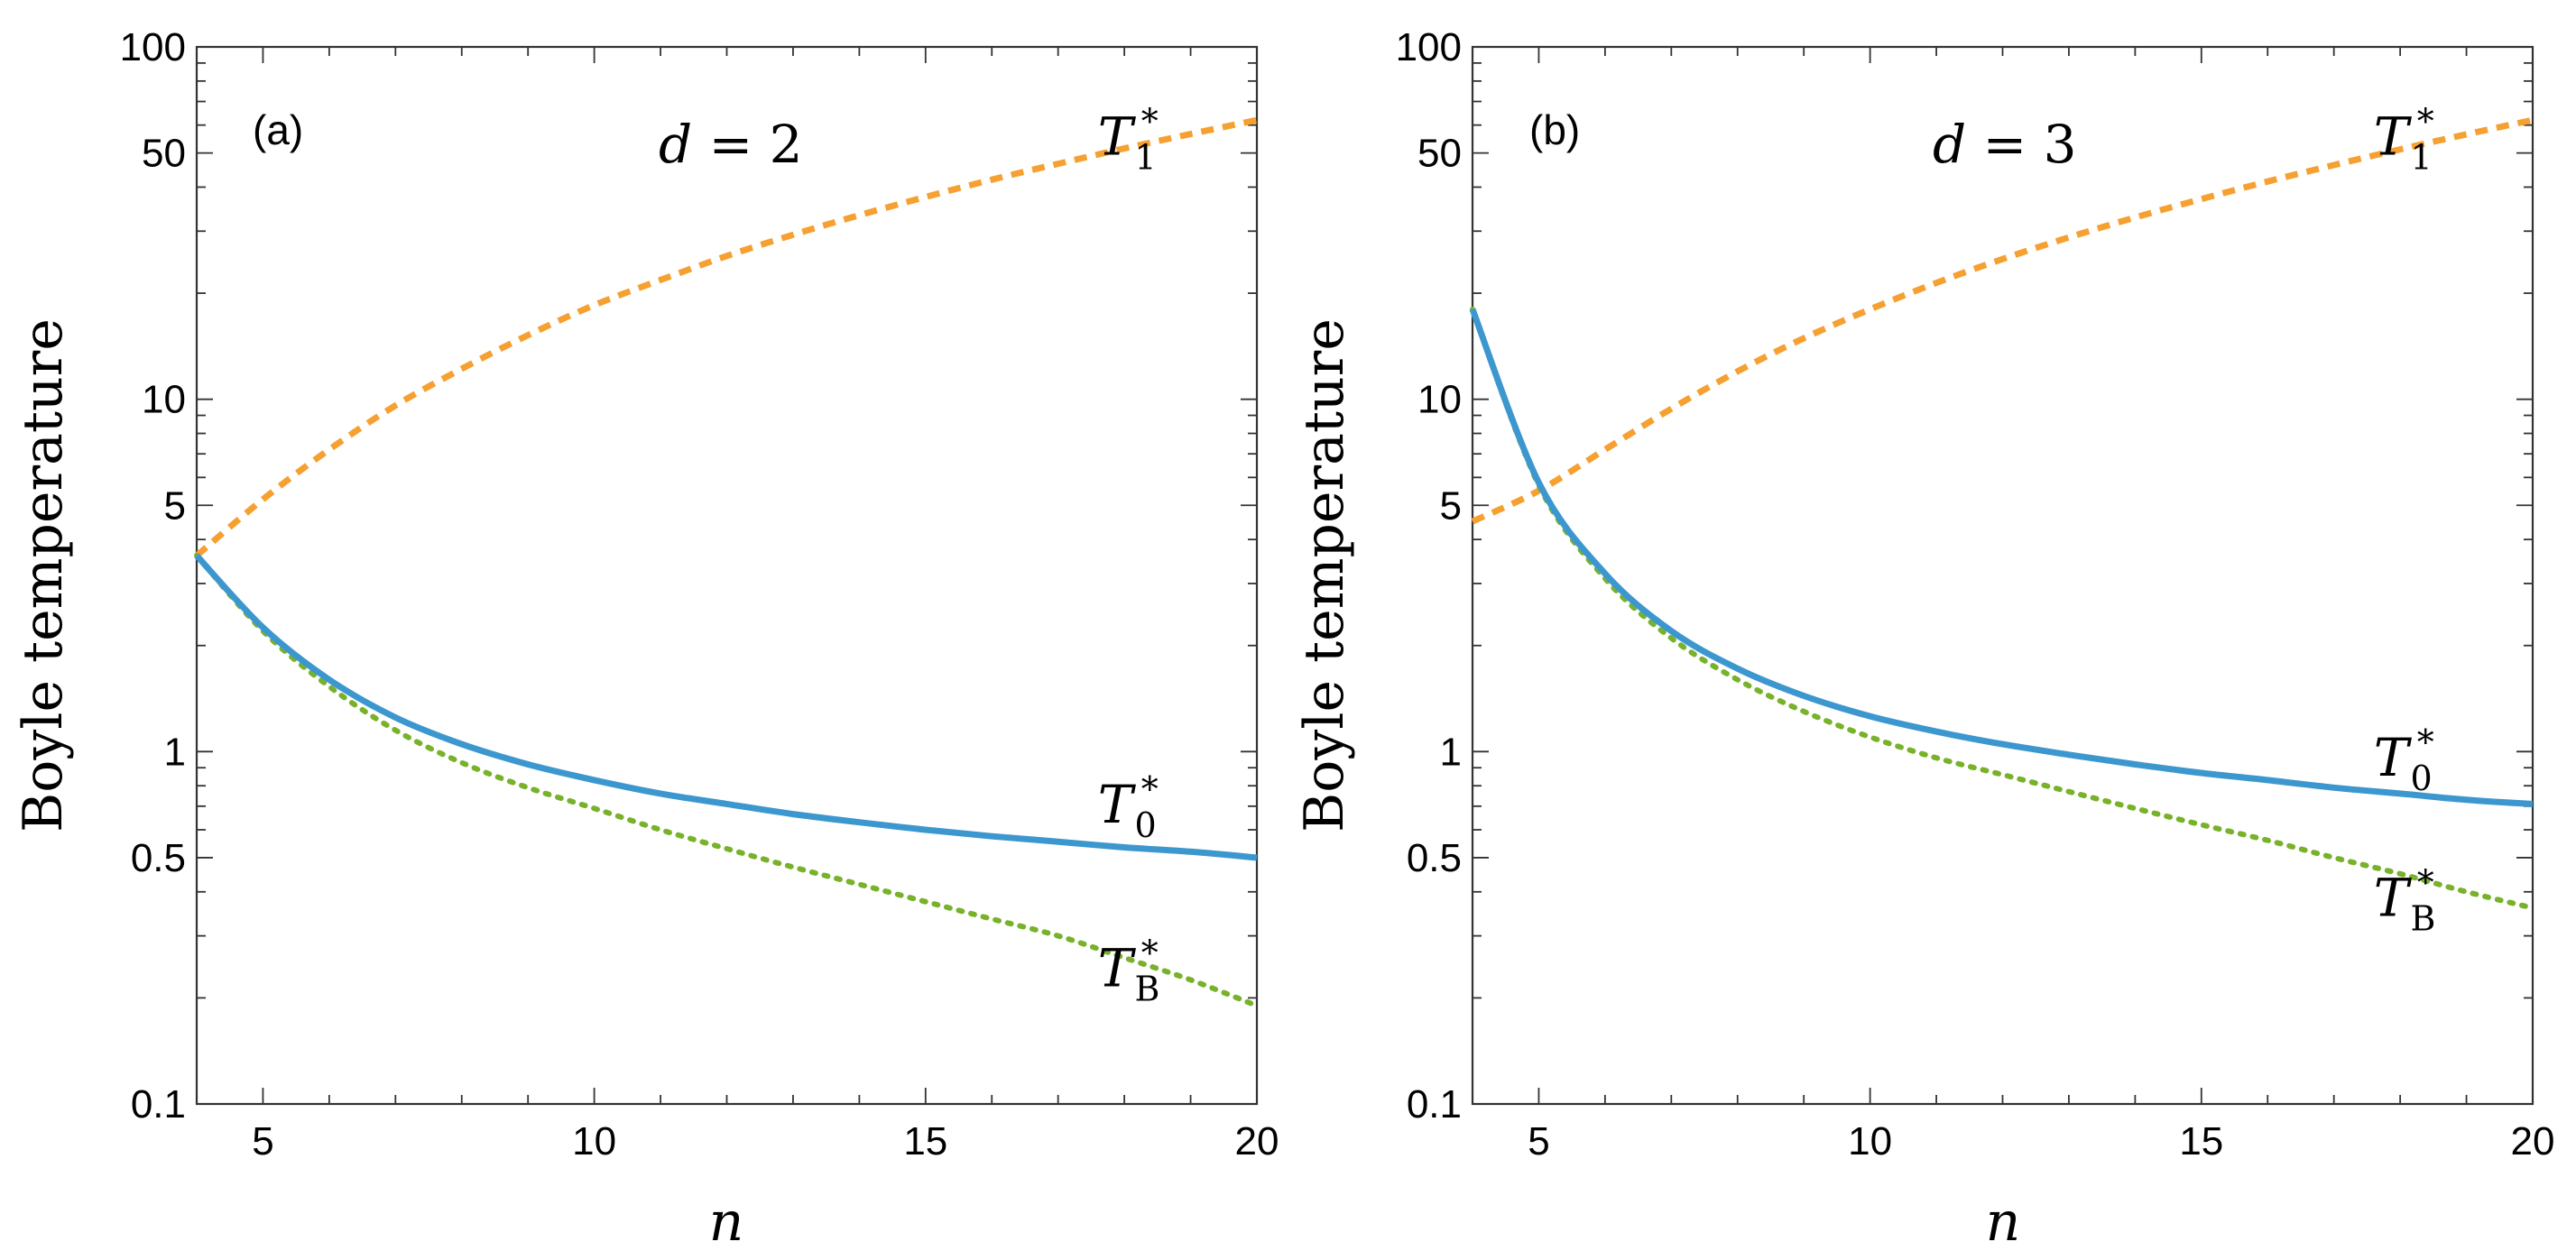 The image size is (2576, 1260). Describe the element at coordinates (278, 130) in the screenshot. I see `panel-tag: (a)` at that location.